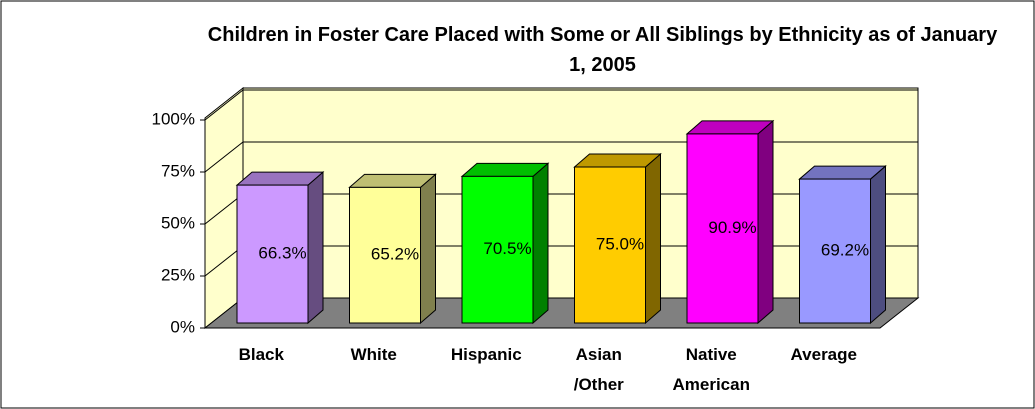  What do you see at coordinates (845, 250) in the screenshot?
I see `value-label: 69.2%` at bounding box center [845, 250].